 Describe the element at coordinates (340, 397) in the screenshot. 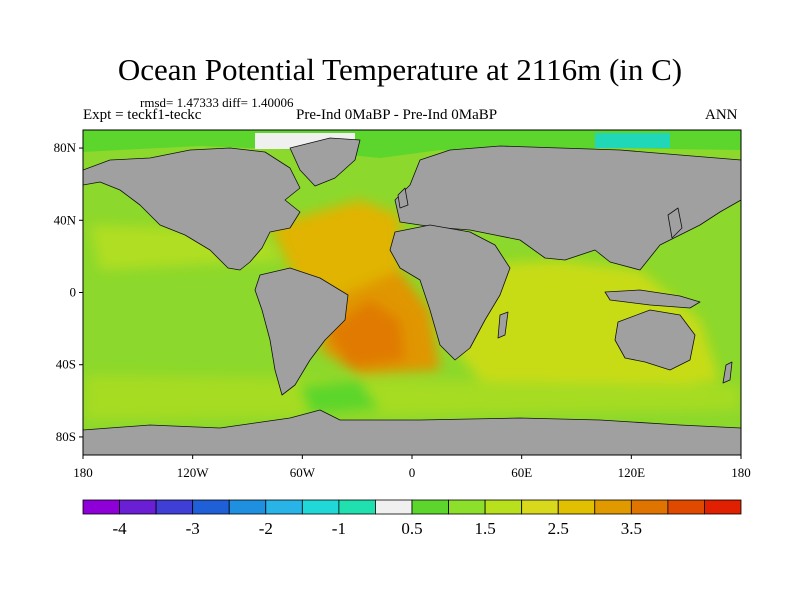

I see `southern-cool-spot` at that location.